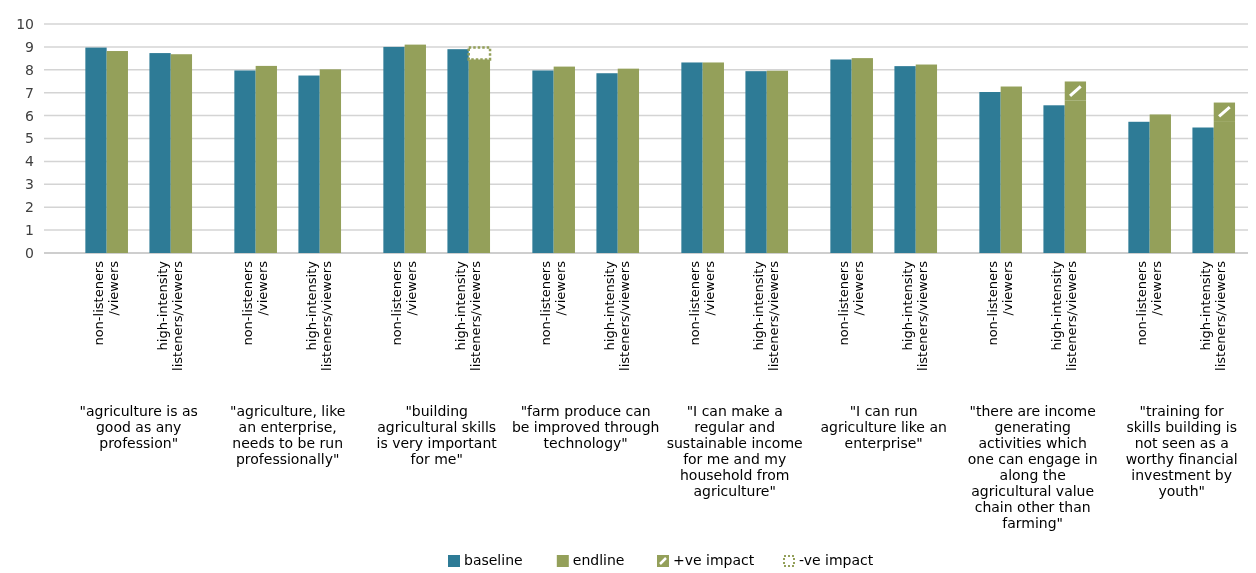 This screenshot has height=573, width=1256. Describe the element at coordinates (25, 23) in the screenshot. I see `y-tick-label: 10` at that location.